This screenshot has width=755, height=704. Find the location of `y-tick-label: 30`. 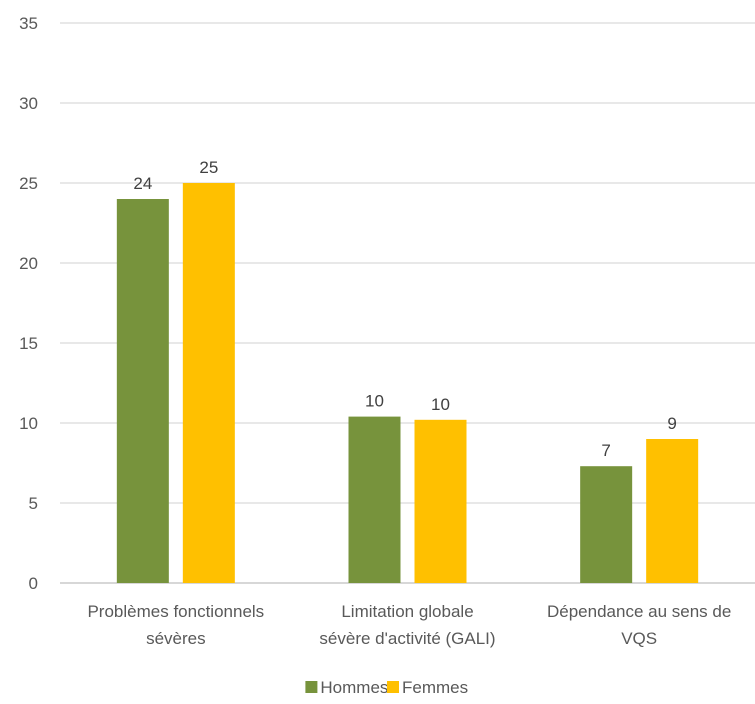

y-tick-label: 30 is located at coordinates (28, 103).